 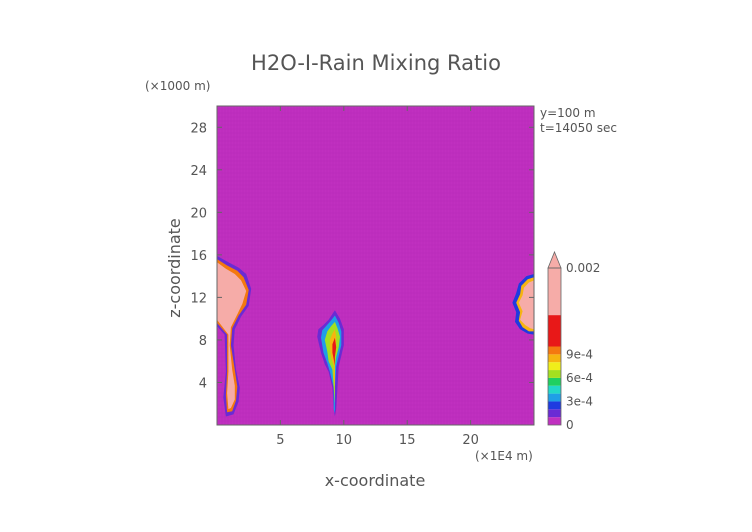 I want to click on rain-region-right-core, so click(x=526, y=305).